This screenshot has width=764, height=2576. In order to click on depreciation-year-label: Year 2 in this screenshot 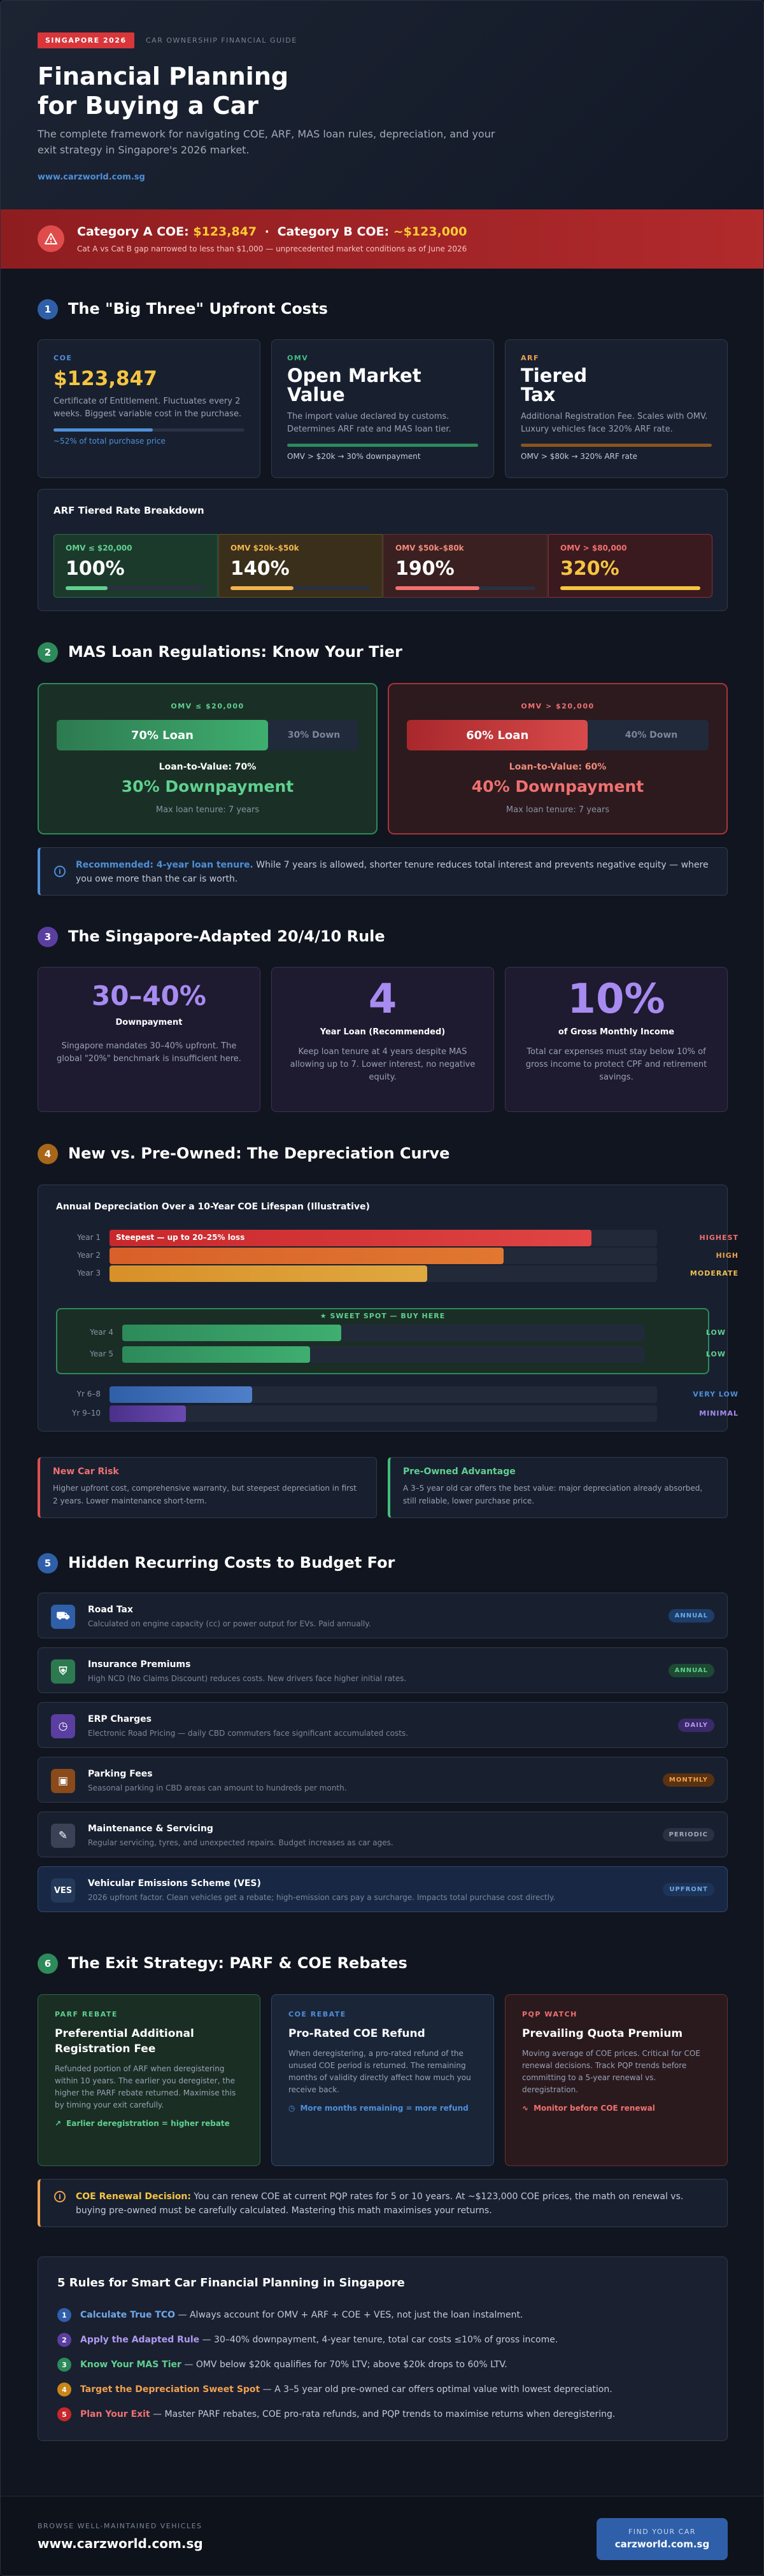, I will do `click(89, 1256)`.